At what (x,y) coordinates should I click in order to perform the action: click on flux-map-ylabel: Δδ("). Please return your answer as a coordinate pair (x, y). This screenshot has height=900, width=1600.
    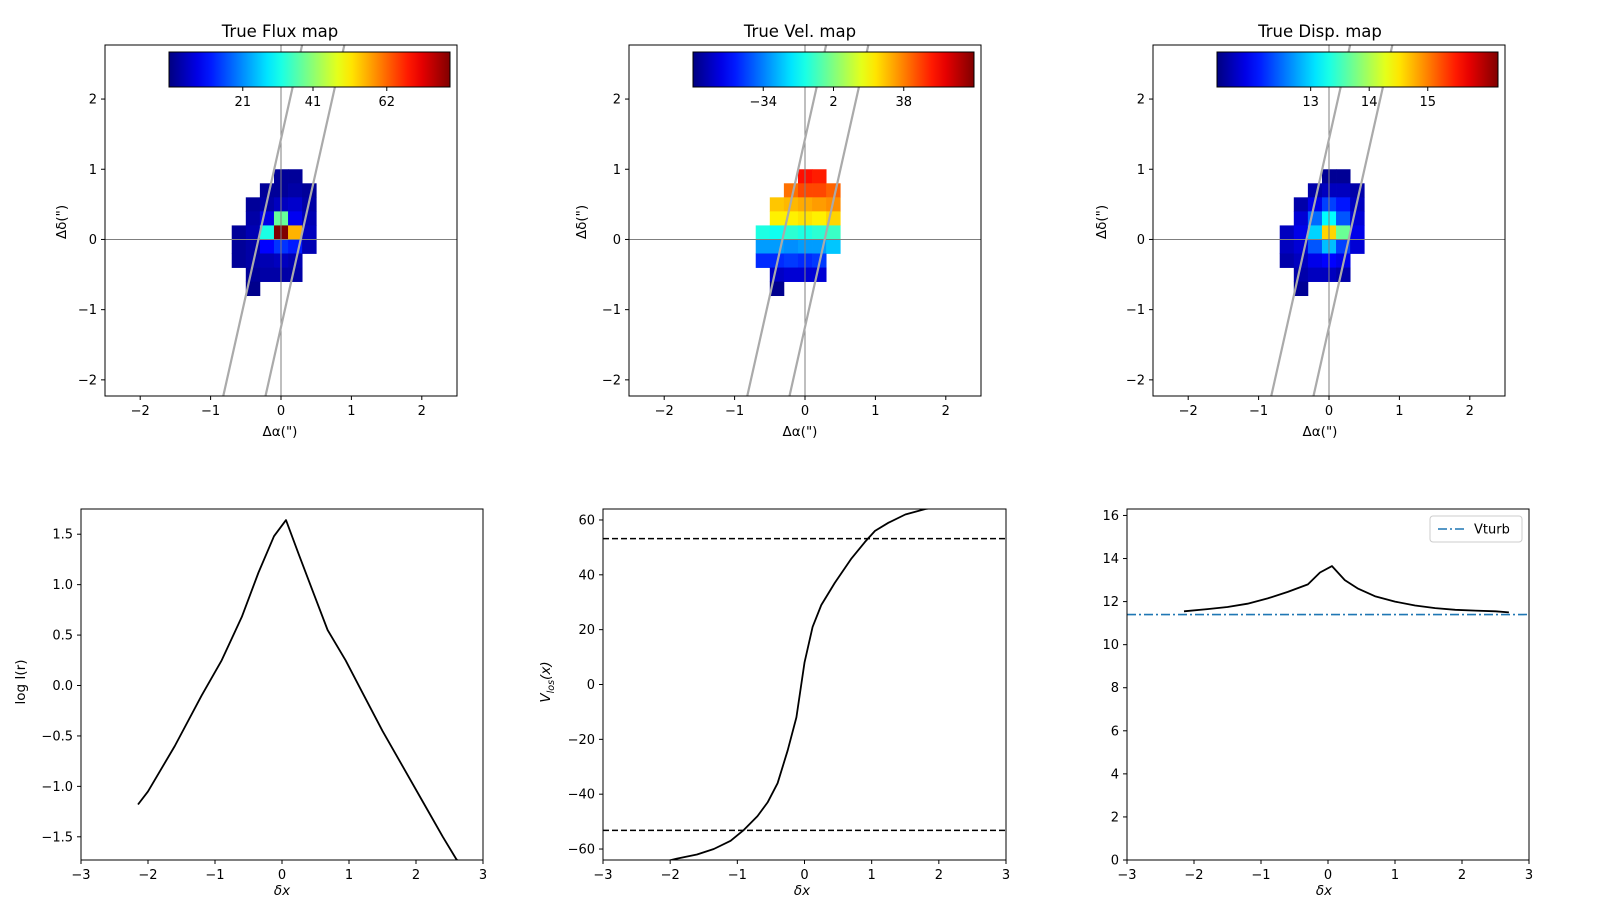
    Looking at the image, I should click on (62, 222).